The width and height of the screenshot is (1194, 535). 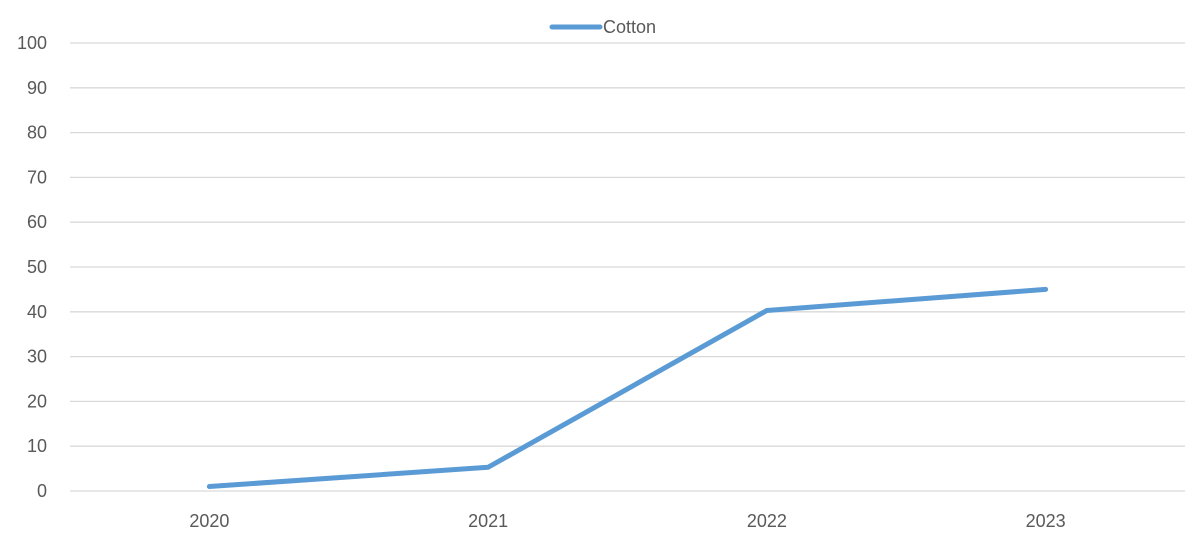 What do you see at coordinates (1046, 520) in the screenshot?
I see `x-tick-label: 2023` at bounding box center [1046, 520].